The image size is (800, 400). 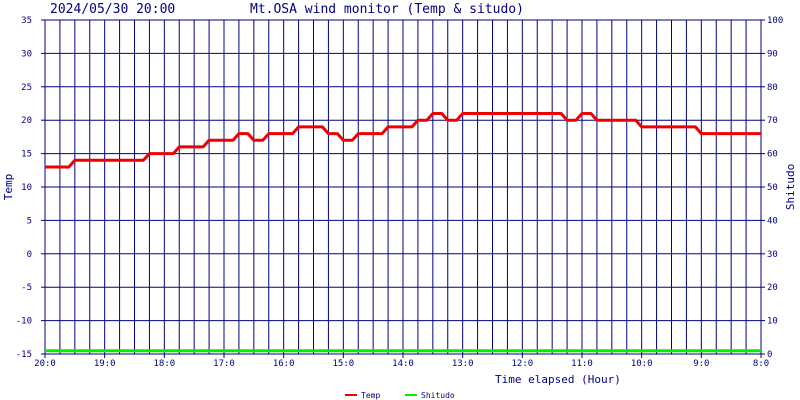 What do you see at coordinates (701, 364) in the screenshot?
I see `x-tick-label: 9:0` at bounding box center [701, 364].